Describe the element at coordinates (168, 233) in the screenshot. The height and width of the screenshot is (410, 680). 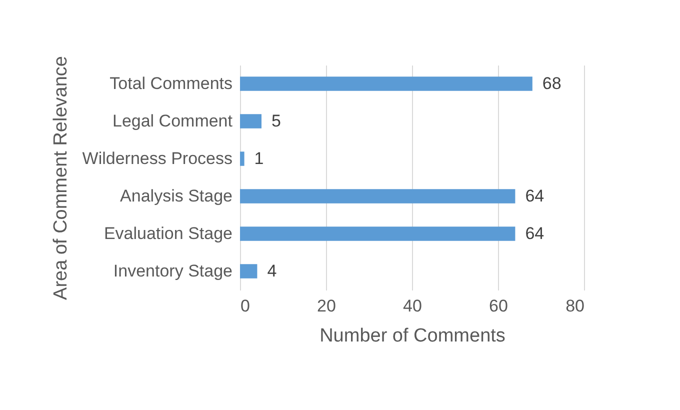
I see `y-tick-label: Evaluation Stage` at that location.